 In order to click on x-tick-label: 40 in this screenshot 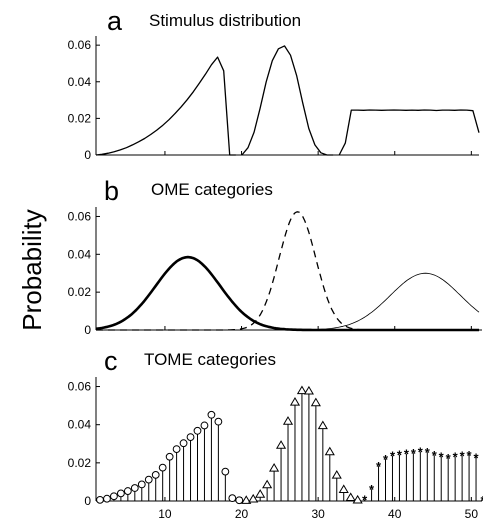, I will do `click(395, 514)`.